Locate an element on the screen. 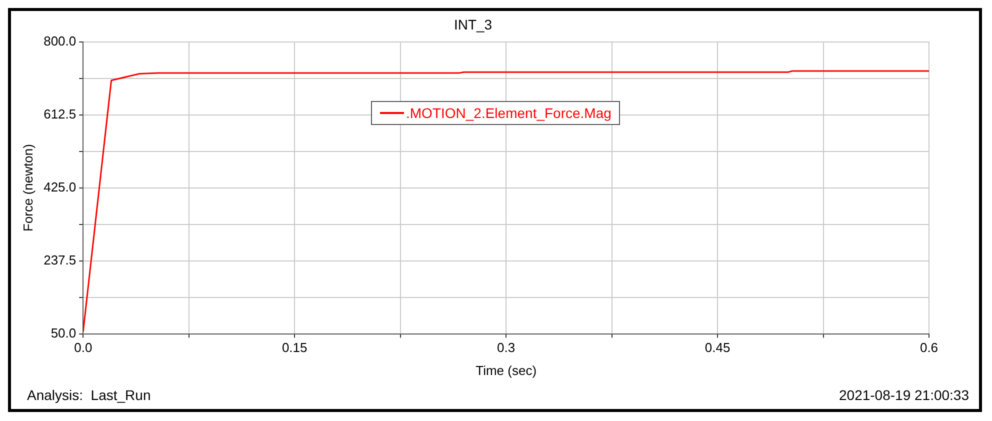 The height and width of the screenshot is (421, 992). y-tick-label: 425.0 is located at coordinates (60, 186).